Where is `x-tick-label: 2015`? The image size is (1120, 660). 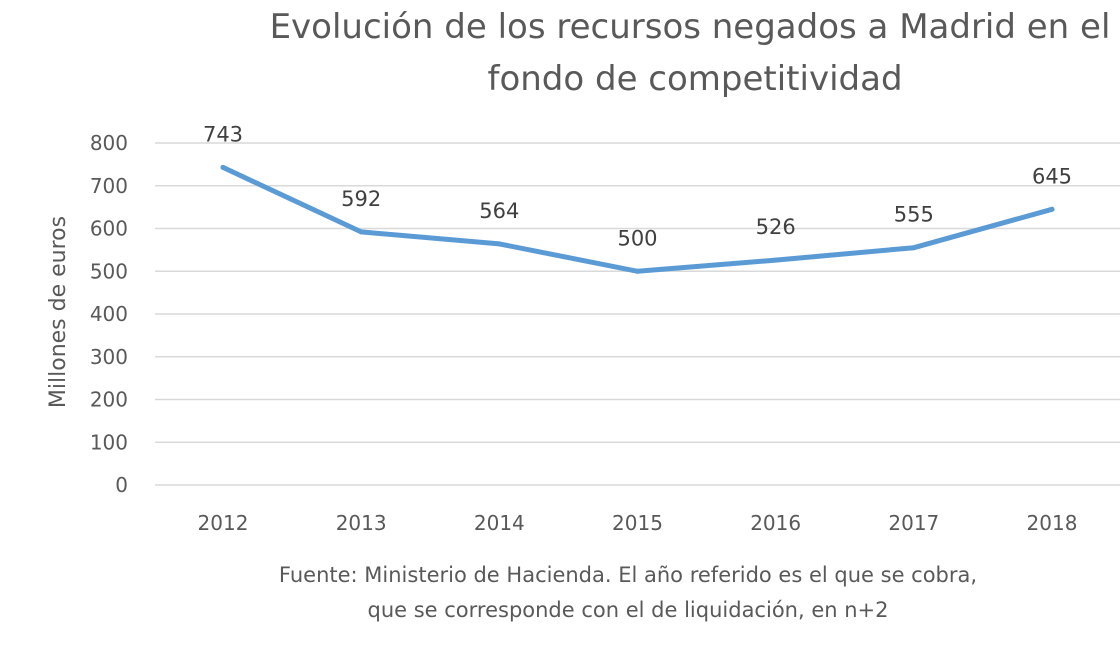
x-tick-label: 2015 is located at coordinates (637, 523).